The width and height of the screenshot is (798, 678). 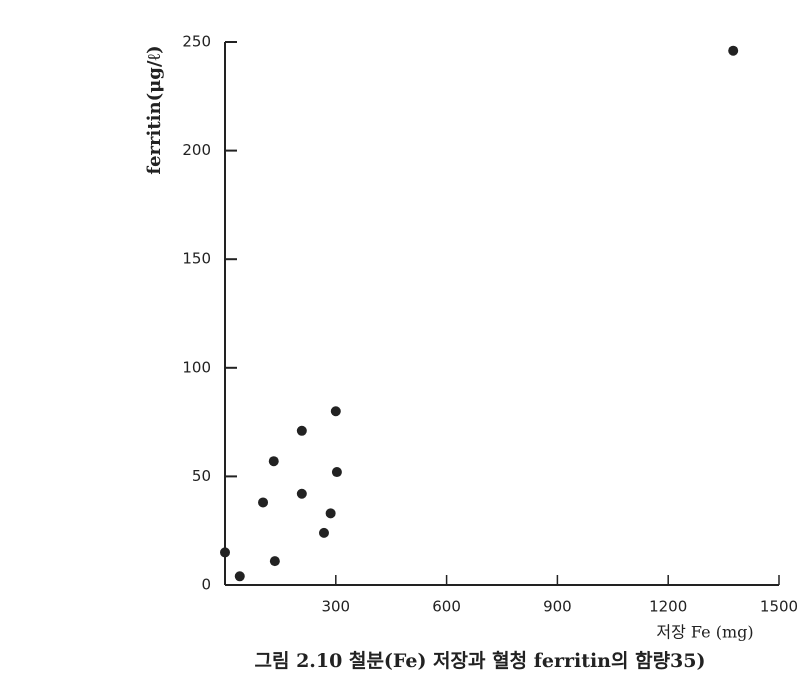 I want to click on x-tick-label: 900, so click(x=557, y=607).